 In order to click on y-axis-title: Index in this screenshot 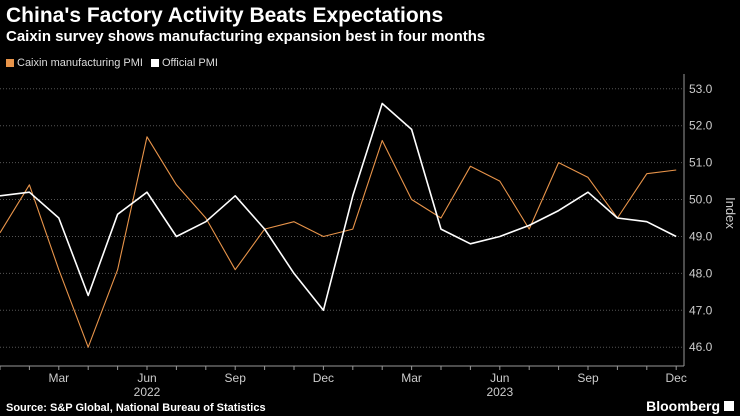, I will do `click(730, 213)`.